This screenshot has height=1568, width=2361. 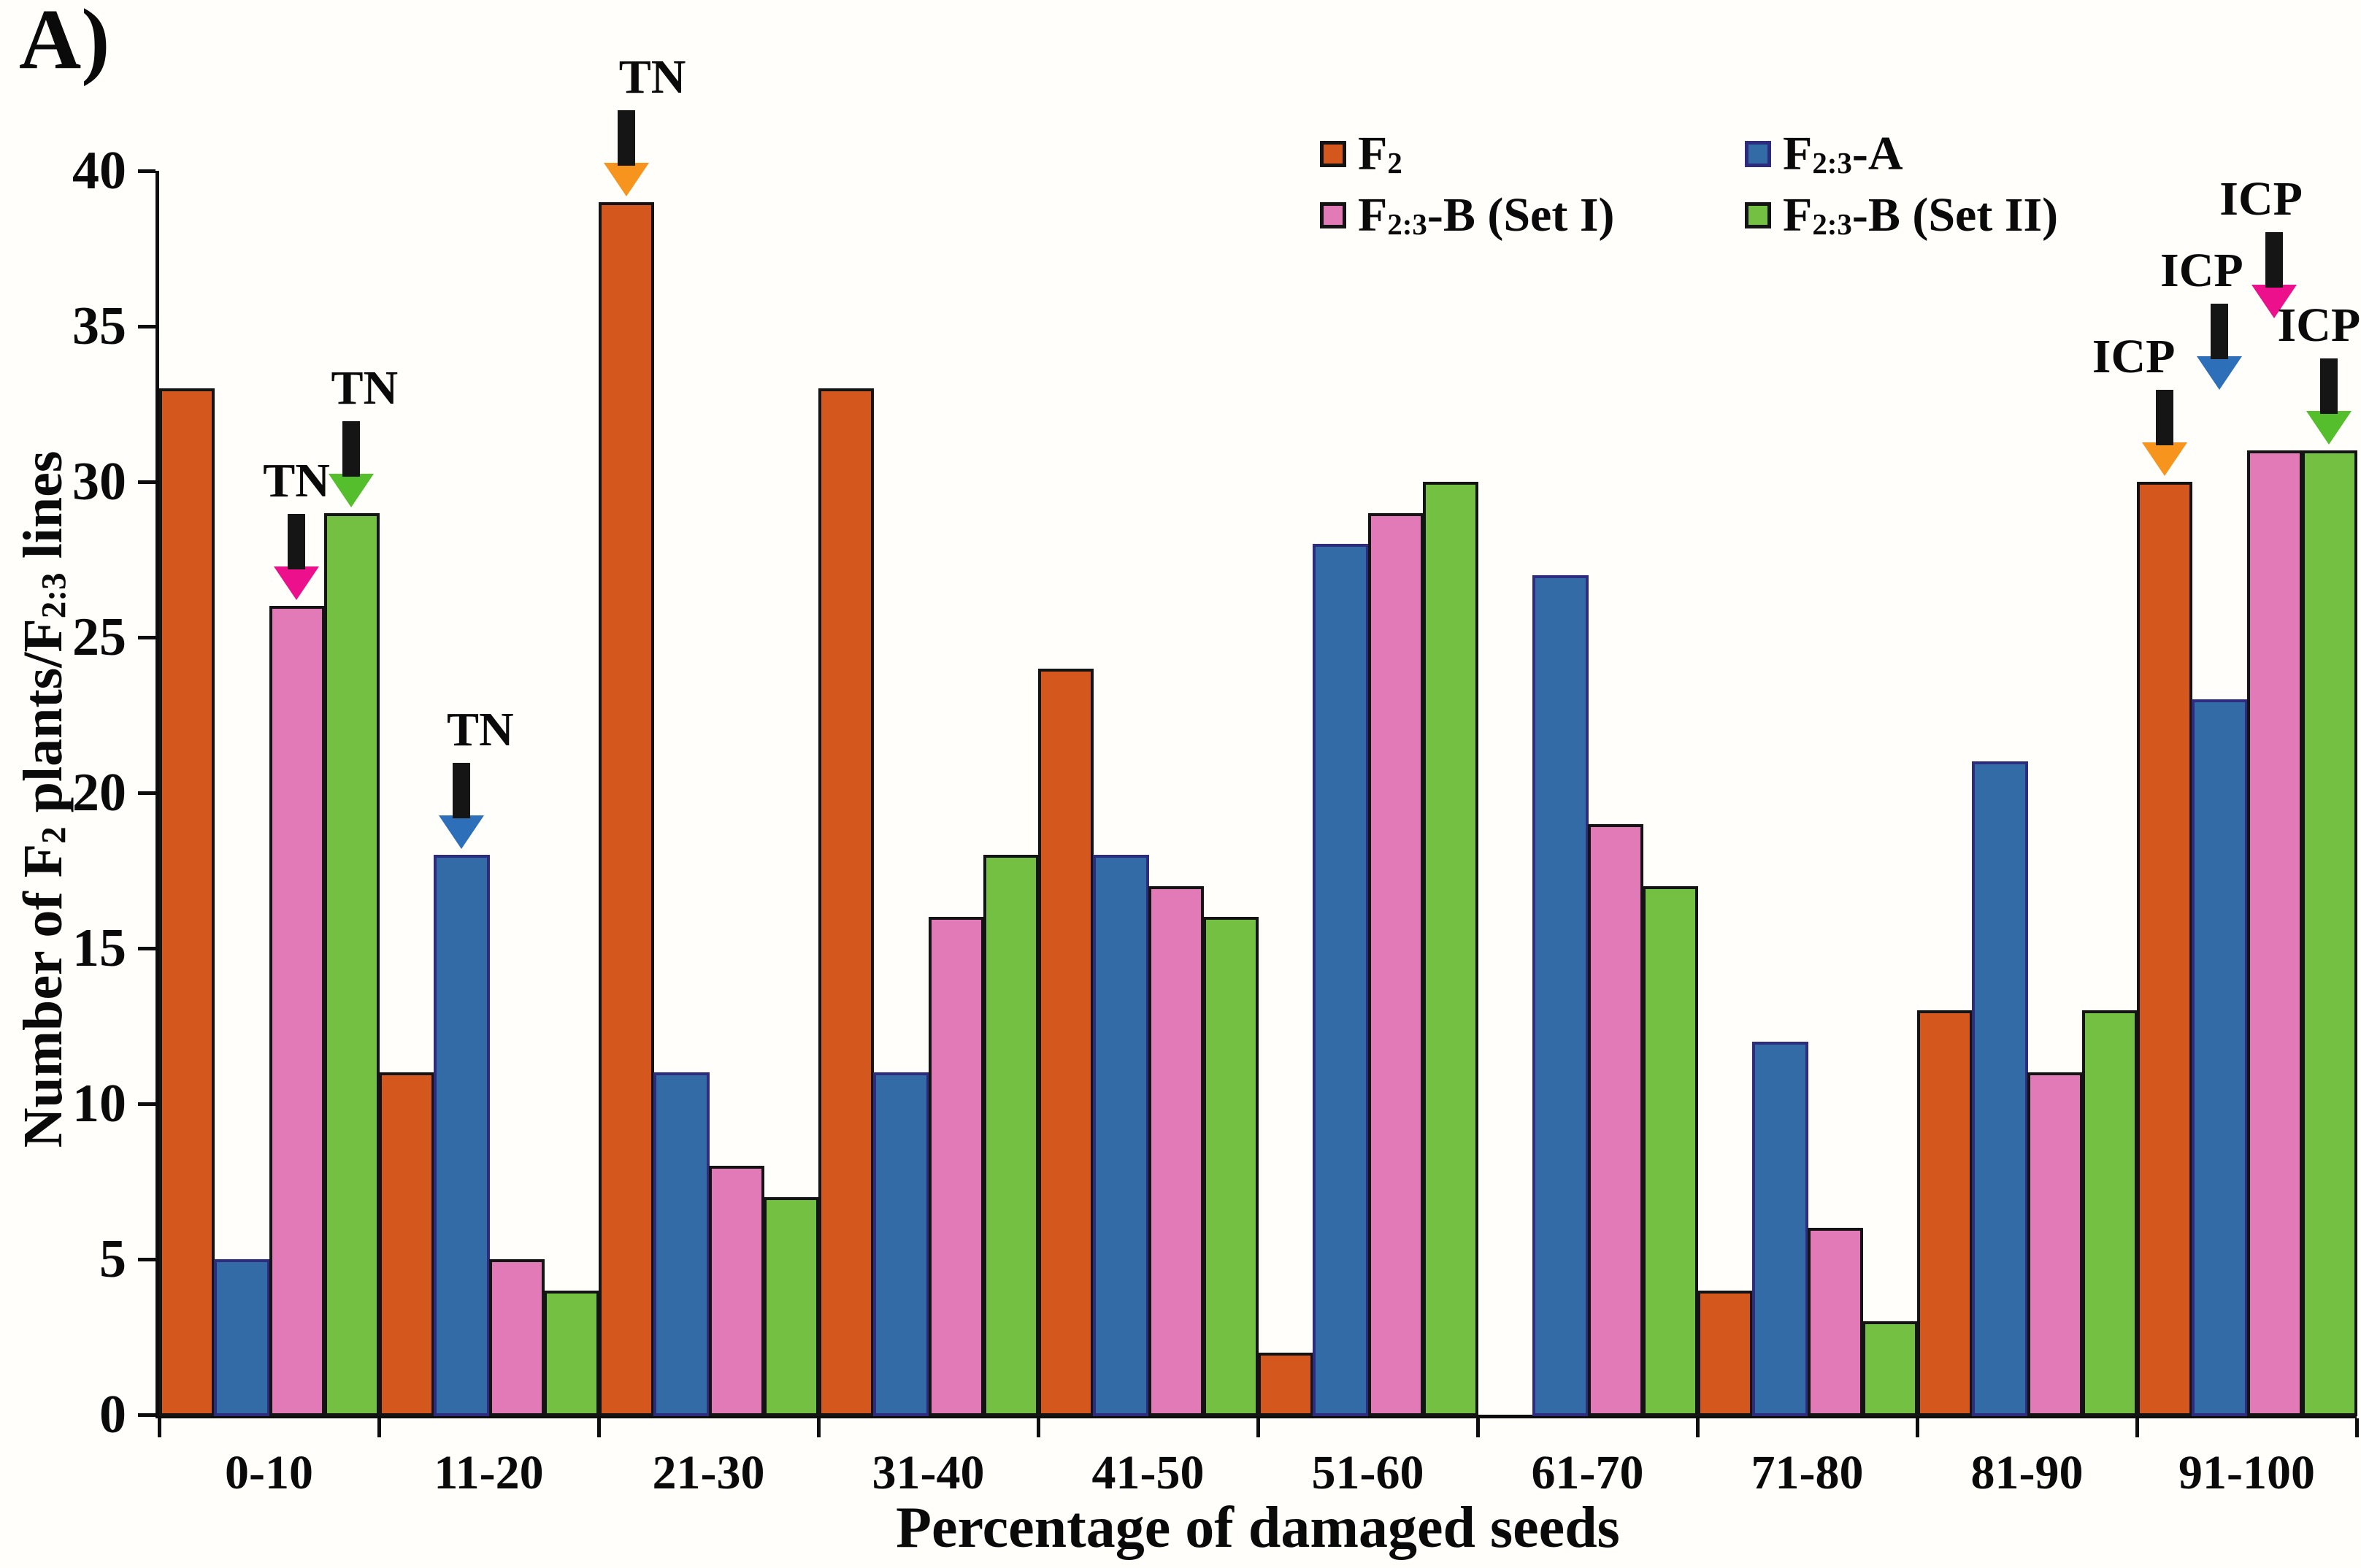 I want to click on x-tick-label: 21-30, so click(x=708, y=1472).